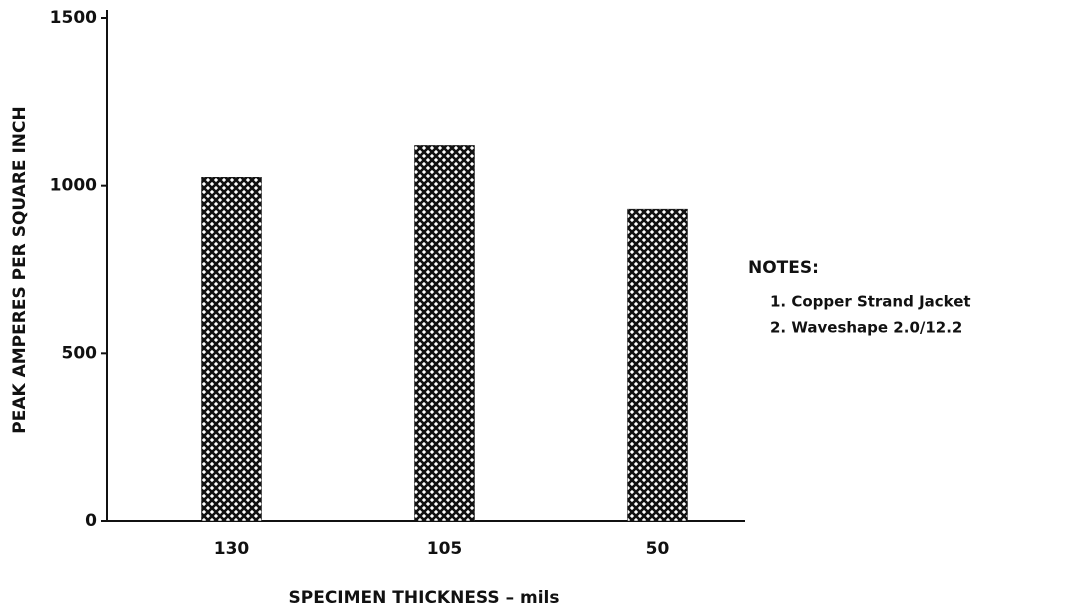 The width and height of the screenshot is (1068, 614). I want to click on notes-title: NOTES:, so click(783, 268).